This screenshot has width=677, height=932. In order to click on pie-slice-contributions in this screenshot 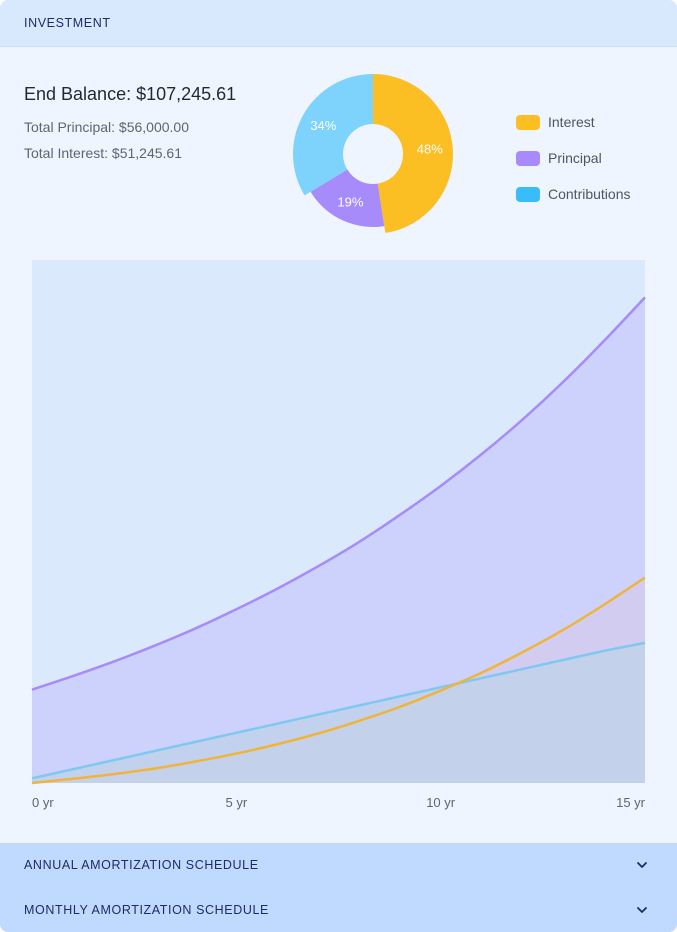, I will do `click(333, 135)`.